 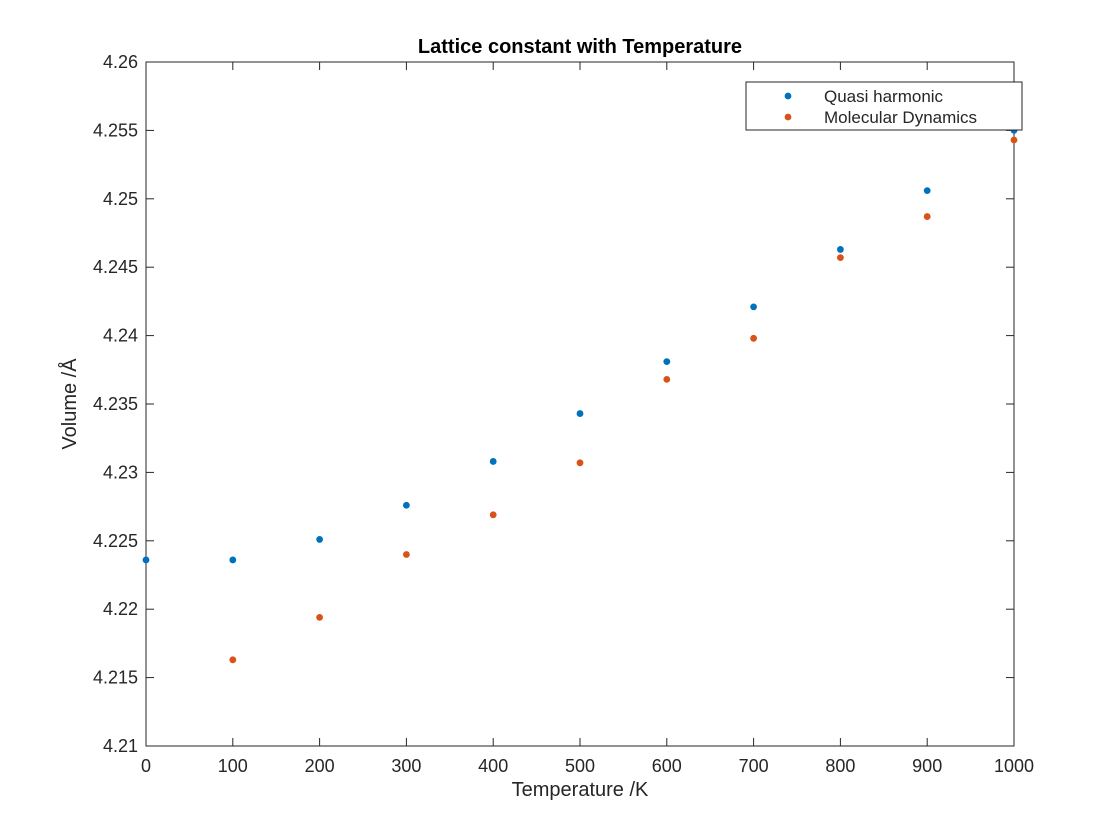 I want to click on x-axis-label: Temperature /K, so click(x=580, y=790).